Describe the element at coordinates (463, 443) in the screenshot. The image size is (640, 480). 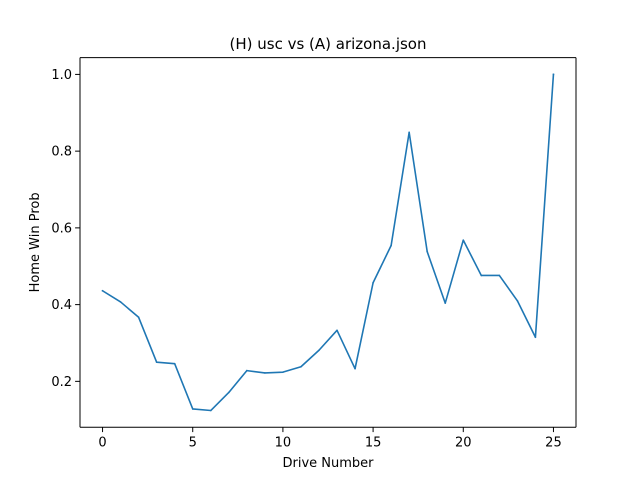
I see `x-tick-label: 20` at that location.